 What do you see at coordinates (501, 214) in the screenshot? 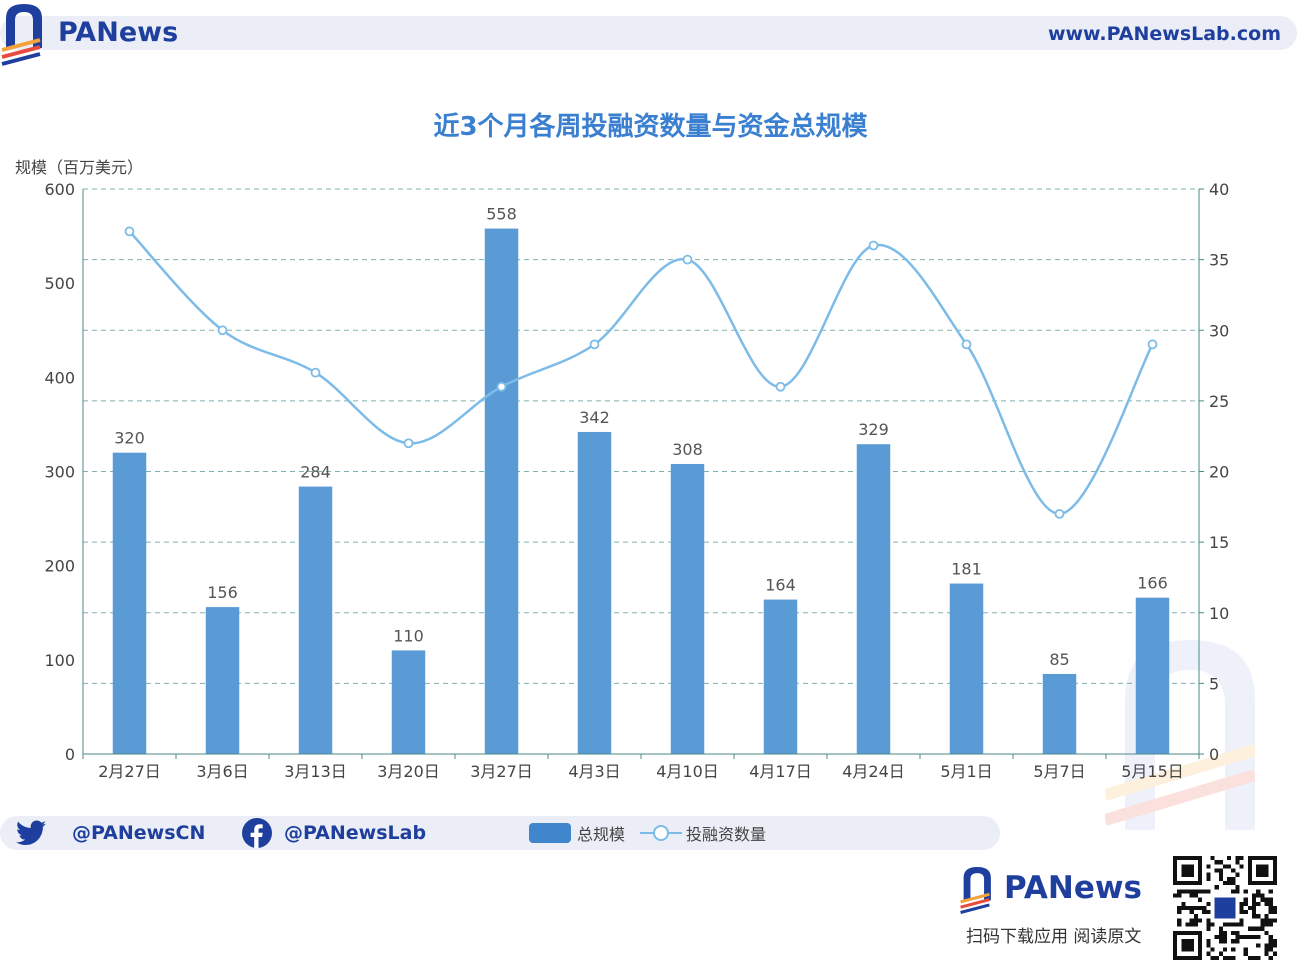
I see `bar-value-label: 558` at bounding box center [501, 214].